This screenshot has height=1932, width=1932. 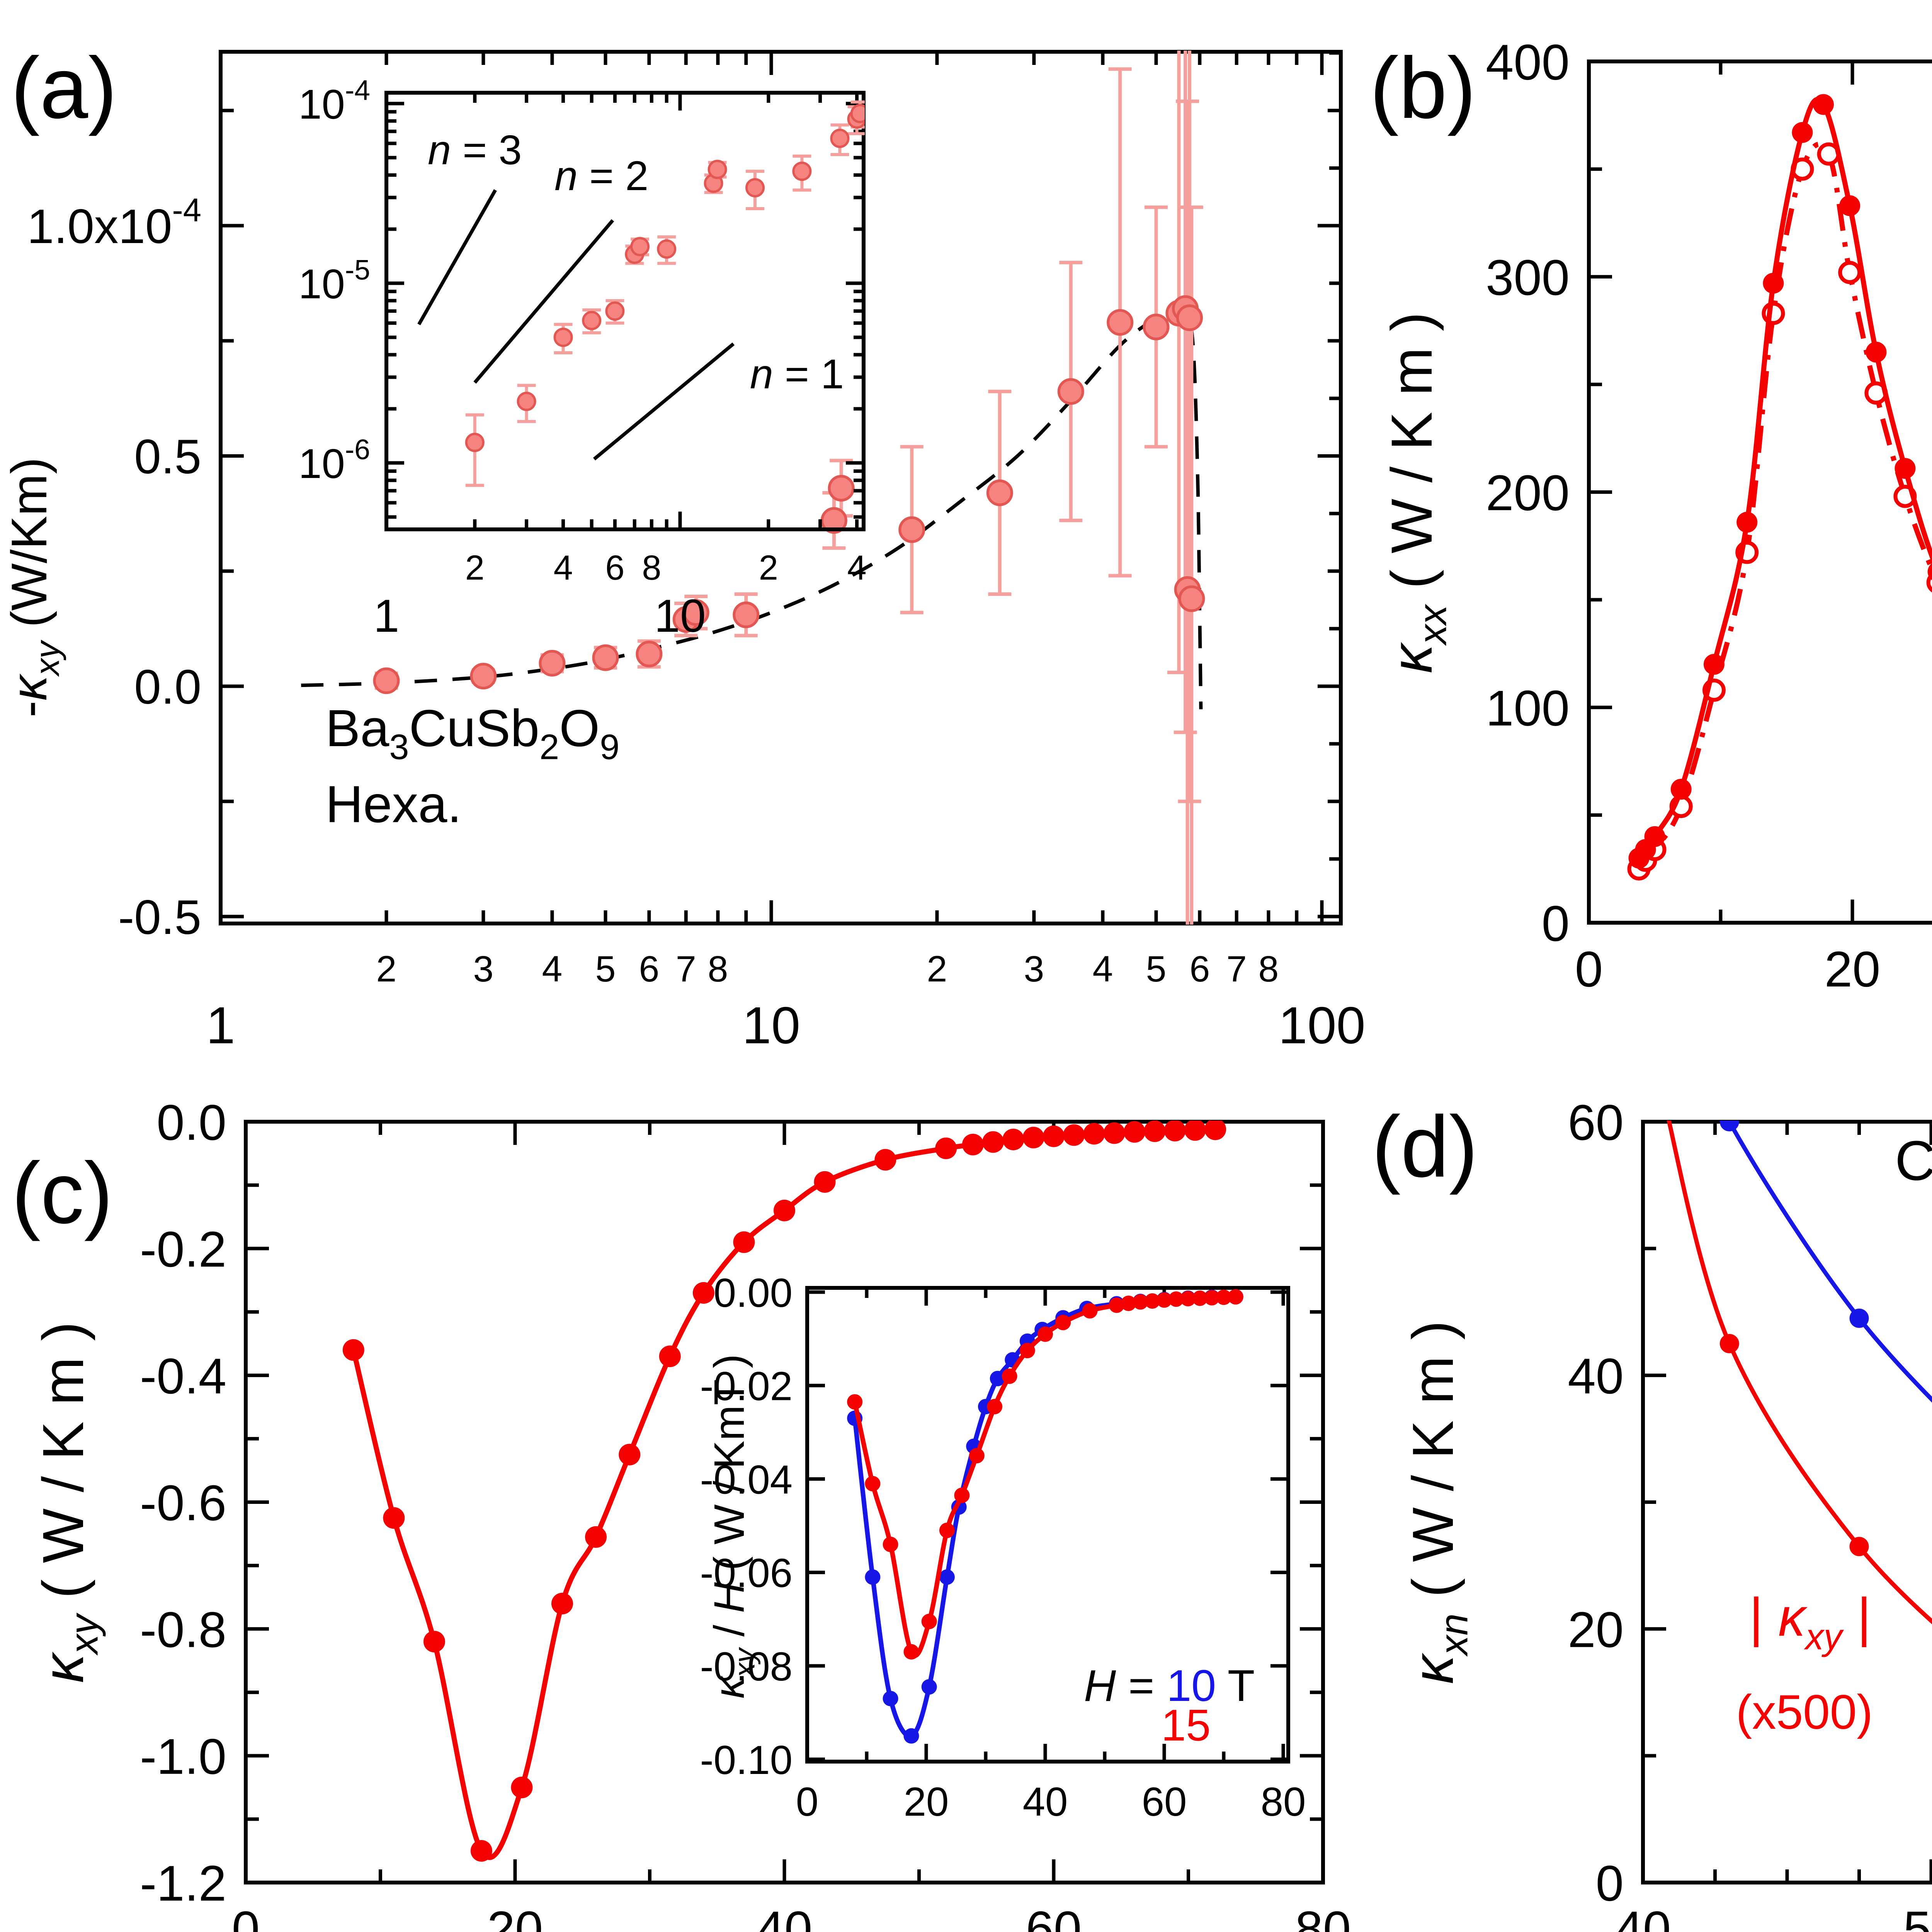 I want to click on y-tick-label: 0.00, so click(x=753, y=1293).